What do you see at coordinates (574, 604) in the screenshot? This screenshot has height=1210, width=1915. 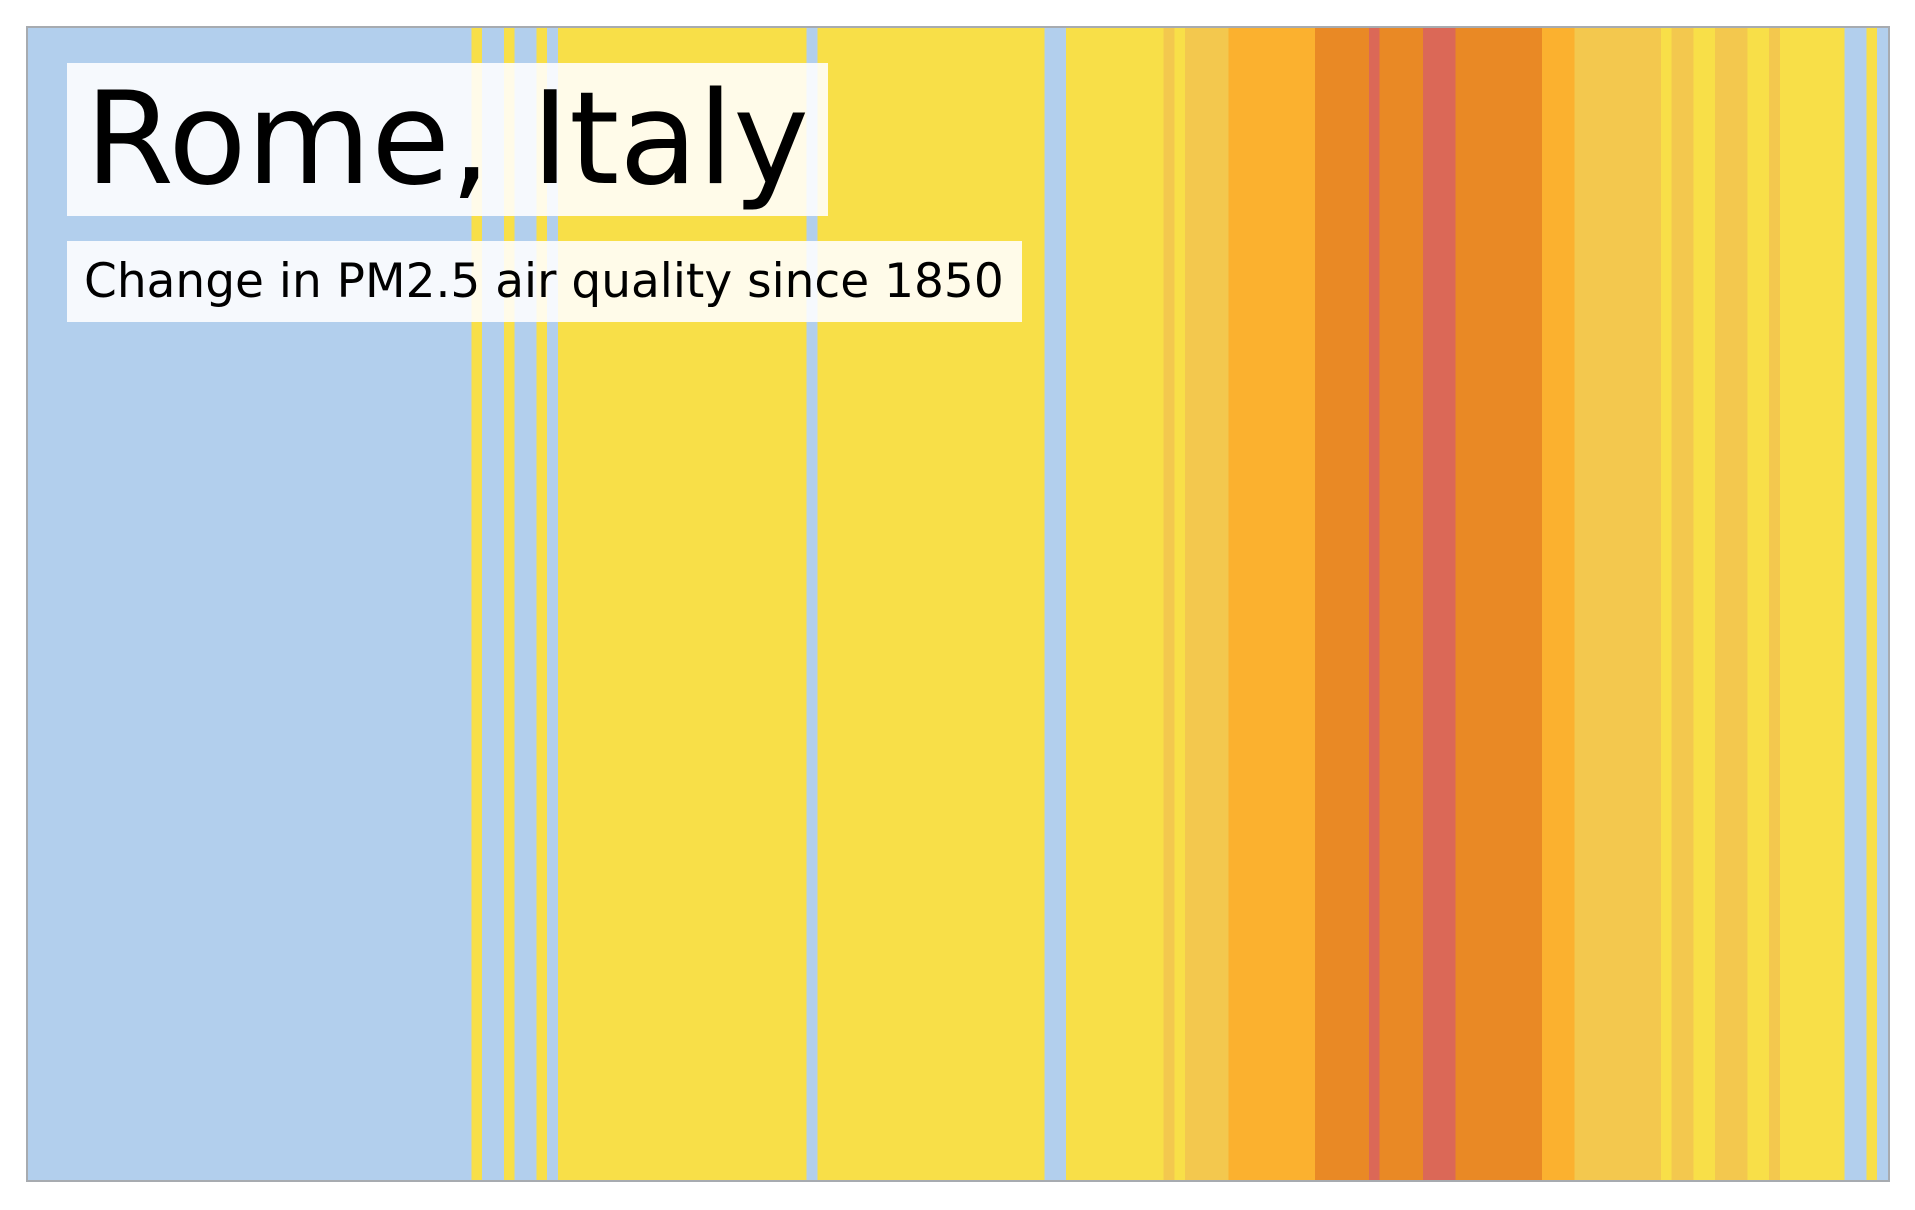 I see `stripe-1900` at bounding box center [574, 604].